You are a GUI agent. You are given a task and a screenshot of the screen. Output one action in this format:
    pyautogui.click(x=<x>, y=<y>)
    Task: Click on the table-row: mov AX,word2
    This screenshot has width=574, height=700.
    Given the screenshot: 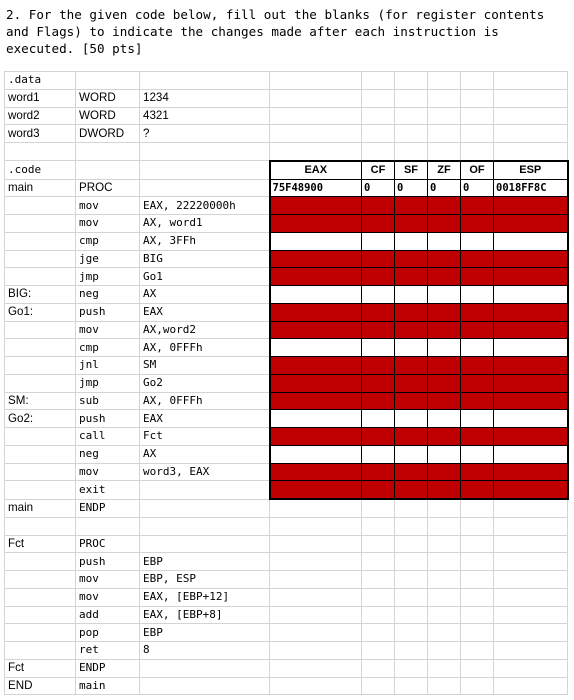 What is the action you would take?
    pyautogui.click(x=286, y=330)
    